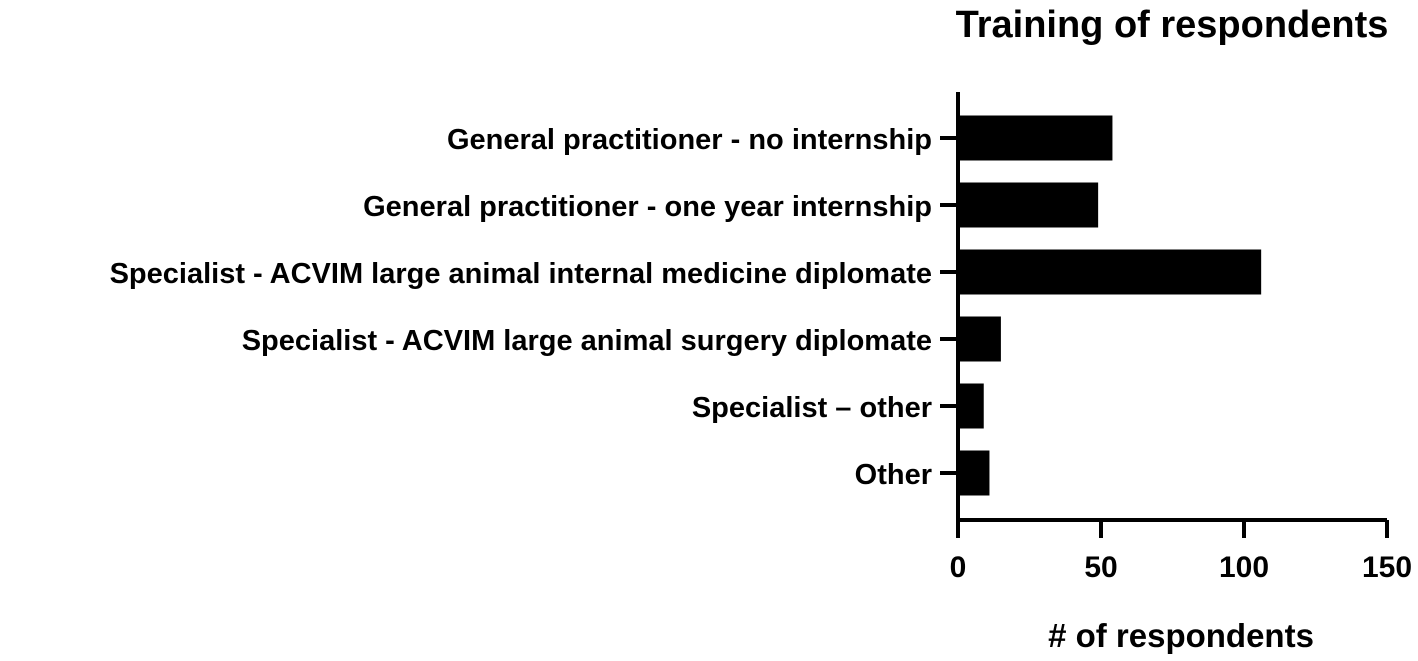  I want to click on x-tick-label: 50, so click(1100, 567).